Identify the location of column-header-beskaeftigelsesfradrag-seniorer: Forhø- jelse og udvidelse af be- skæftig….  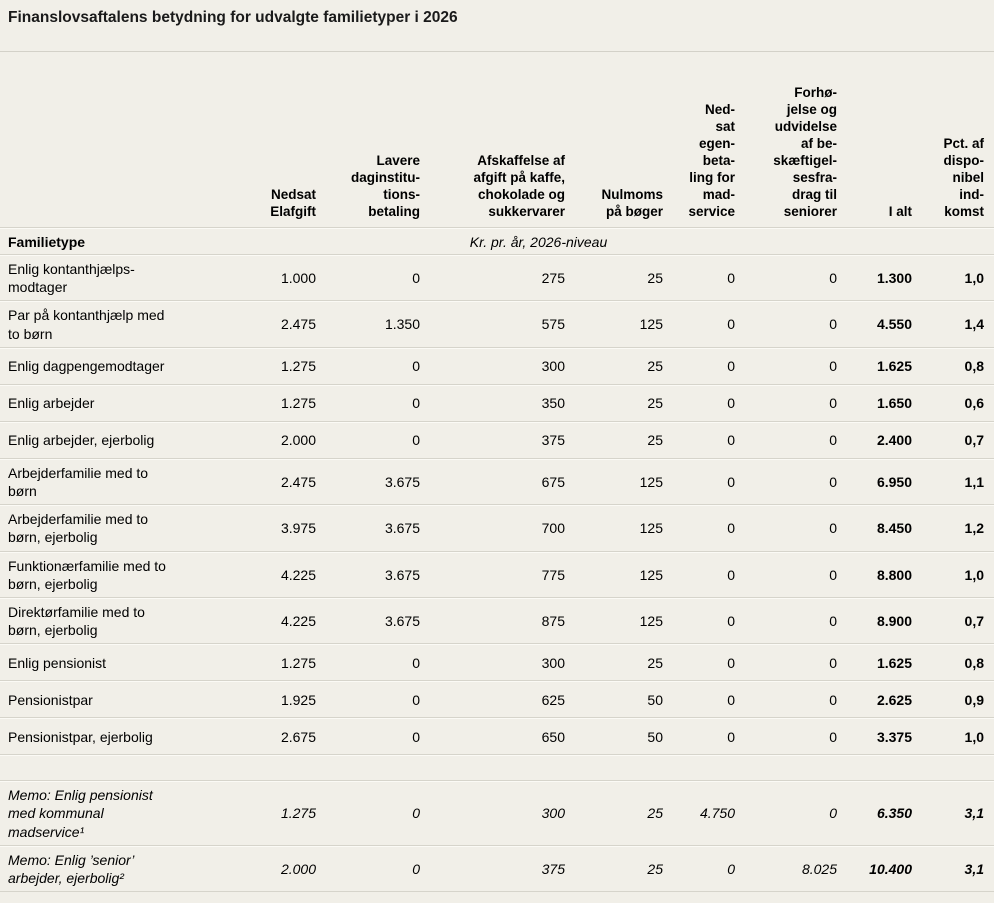
(796, 140).